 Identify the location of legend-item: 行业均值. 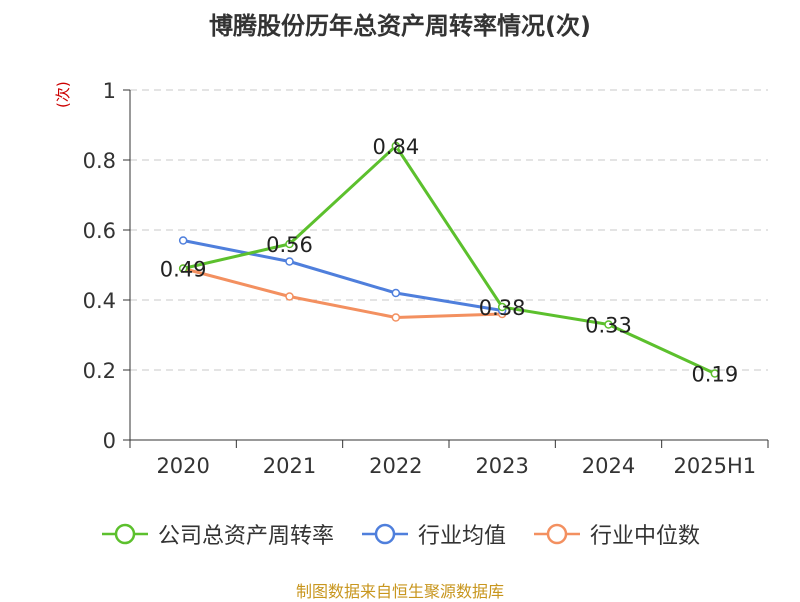
(433, 534).